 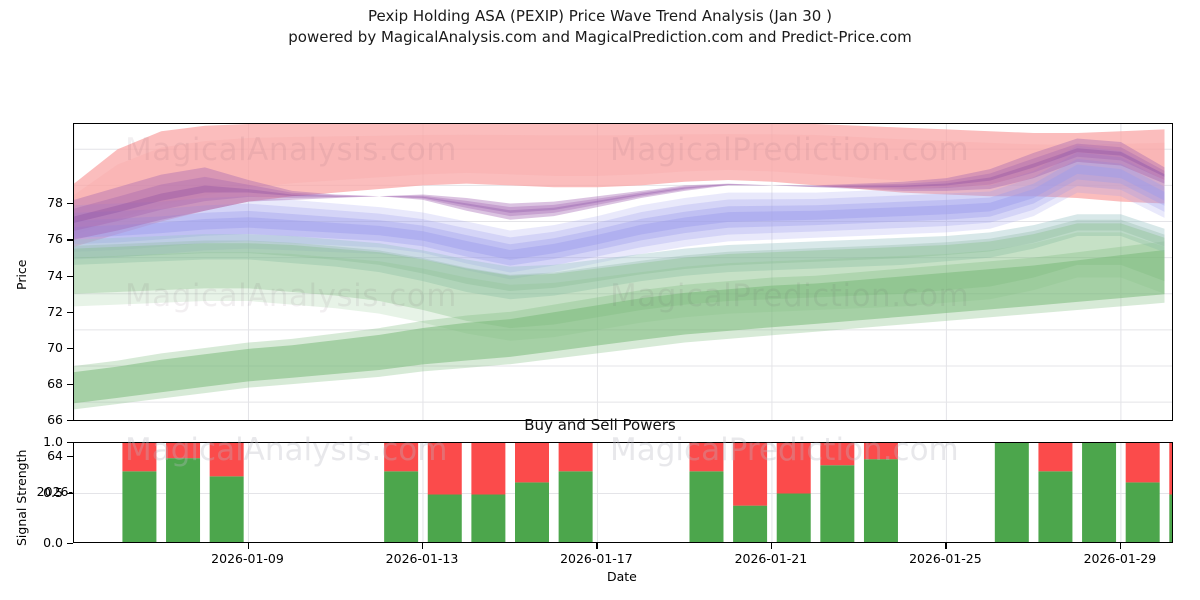 I want to click on price-y-tick-label: 64, so click(x=55, y=456).